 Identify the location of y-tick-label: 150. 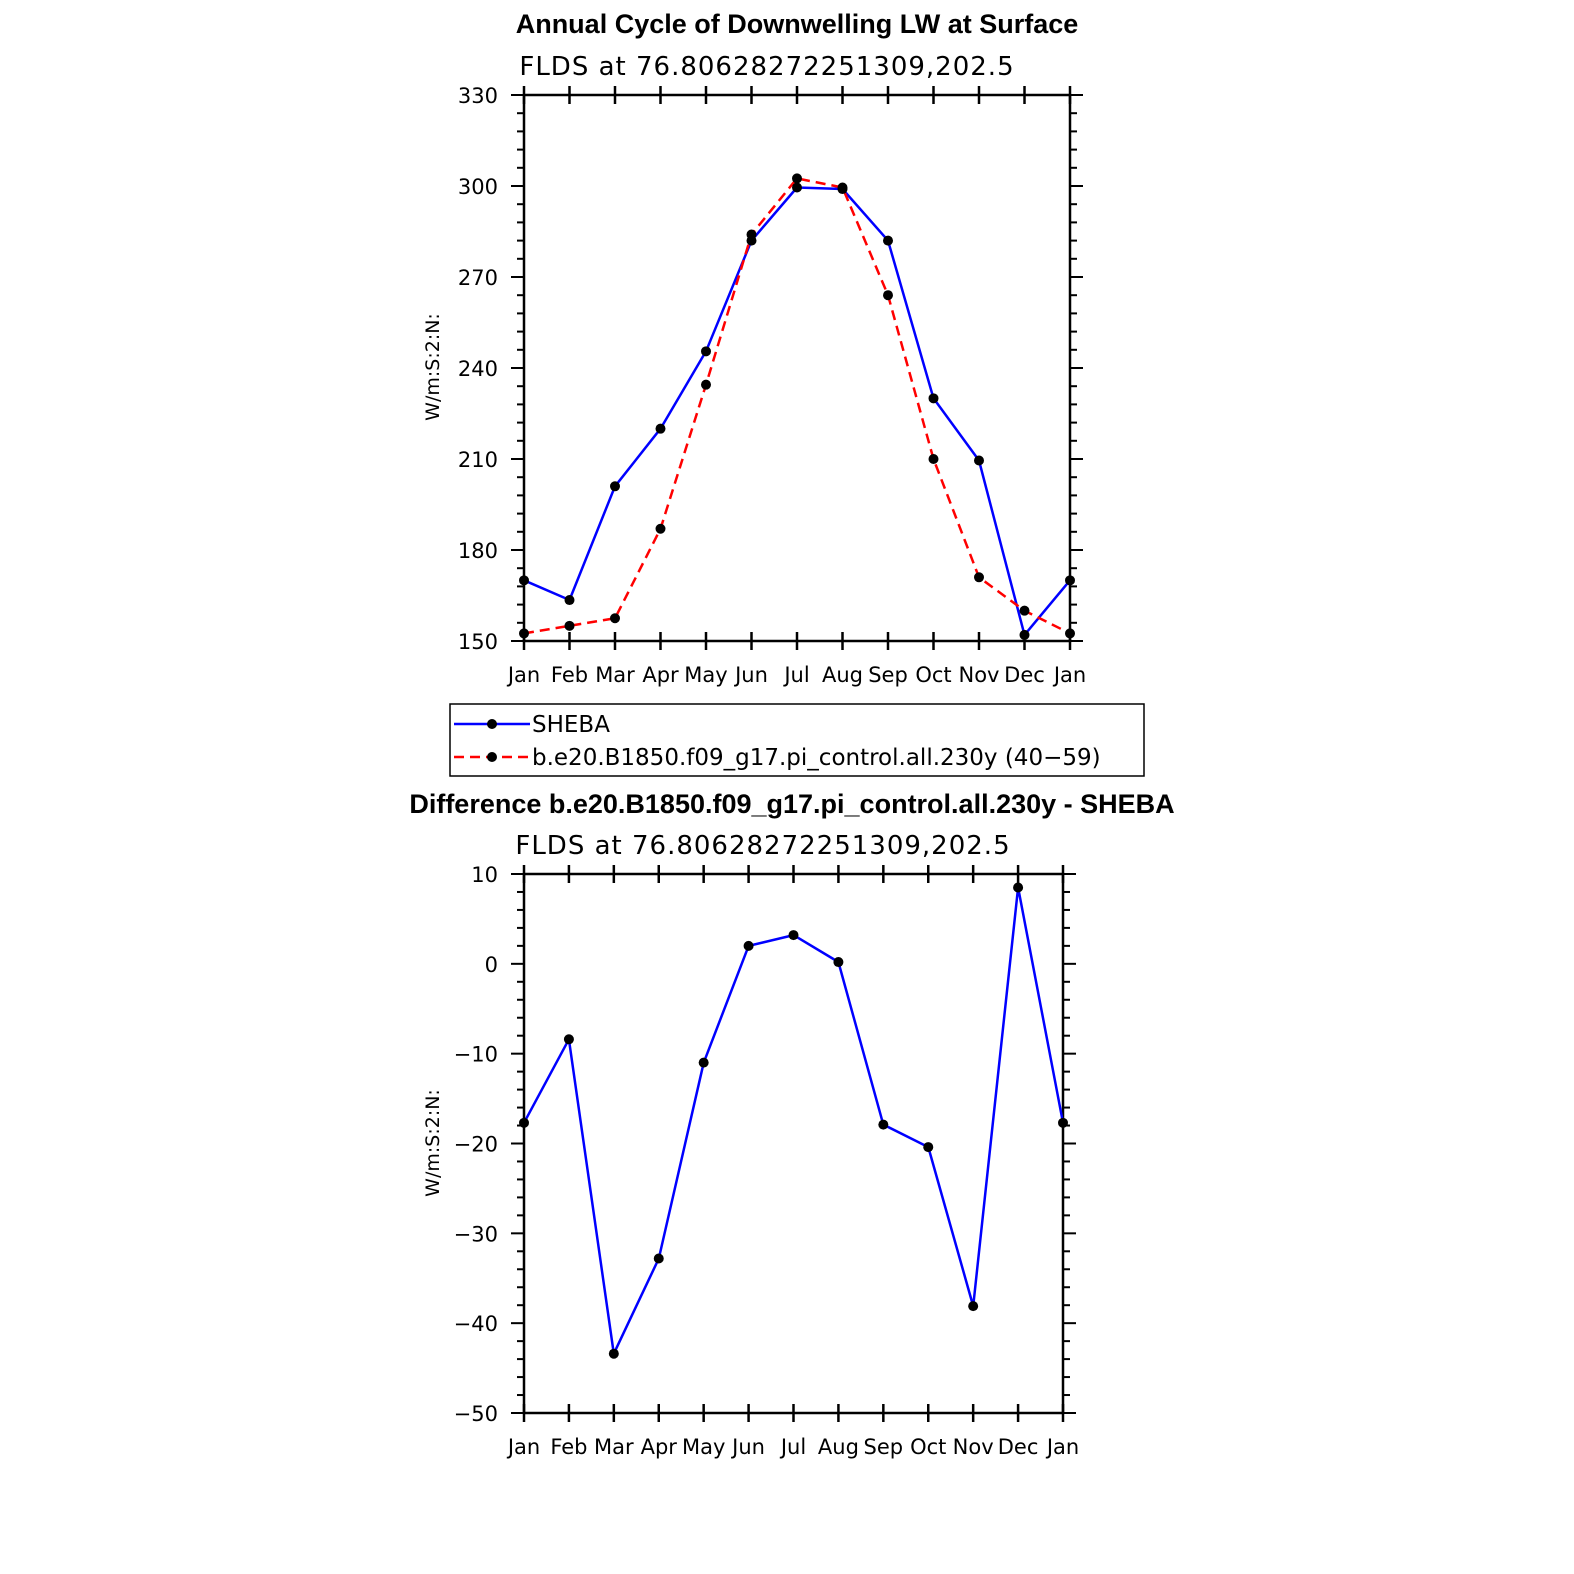
(478, 642).